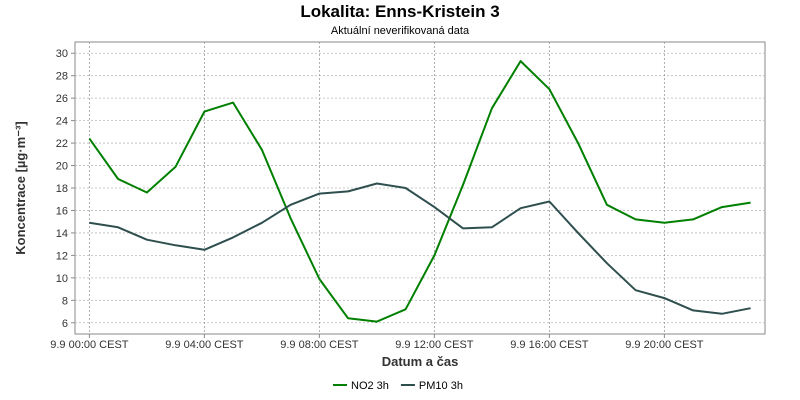  Describe the element at coordinates (62, 279) in the screenshot. I see `y-tick-label: 10` at that location.